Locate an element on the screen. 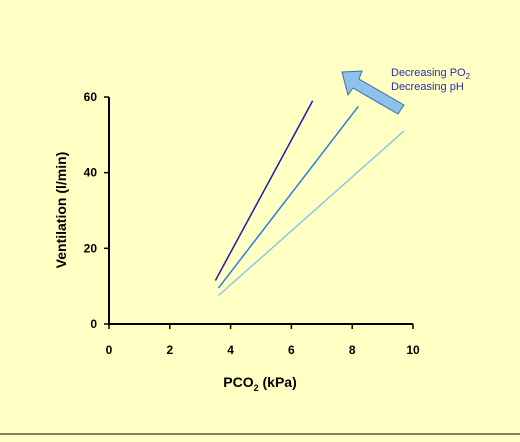 The image size is (520, 442). annotation-line-1: Decreasing PO2 is located at coordinates (431, 74).